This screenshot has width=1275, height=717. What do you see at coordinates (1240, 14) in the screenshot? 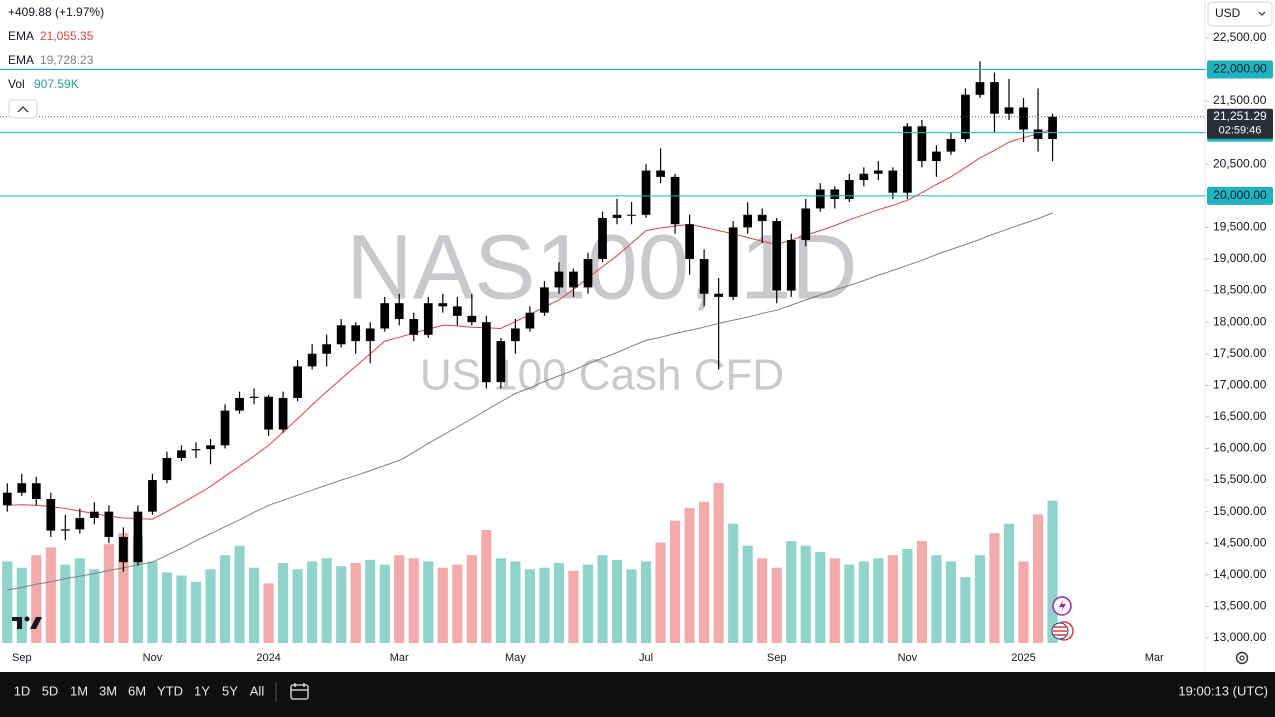
I see `currency-select: USD` at bounding box center [1240, 14].